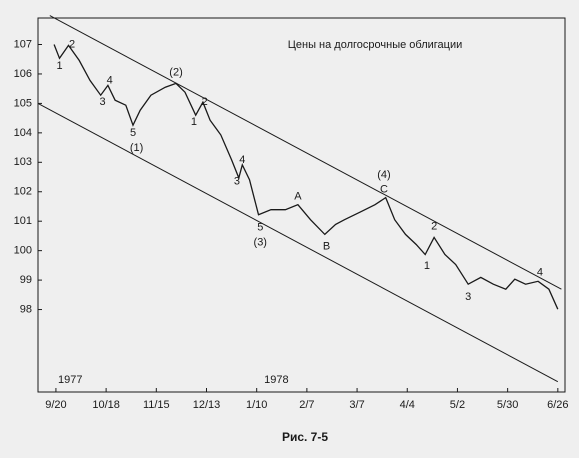 The height and width of the screenshot is (458, 579). Describe the element at coordinates (375, 45) in the screenshot. I see `chart-title: Цены на долгосрочные облигации` at that location.